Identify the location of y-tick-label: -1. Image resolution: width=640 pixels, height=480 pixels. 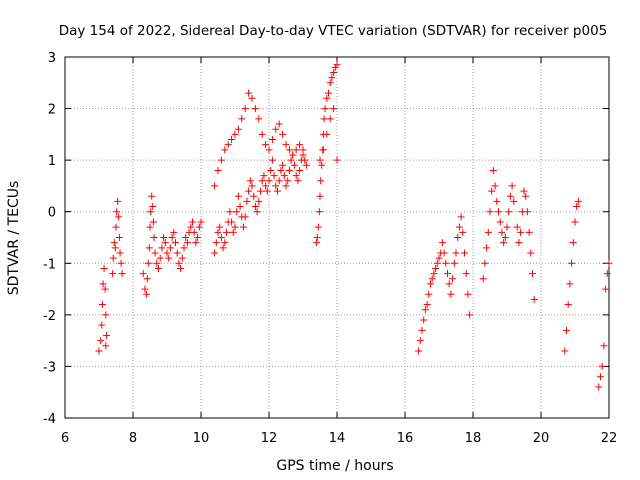
(49, 264).